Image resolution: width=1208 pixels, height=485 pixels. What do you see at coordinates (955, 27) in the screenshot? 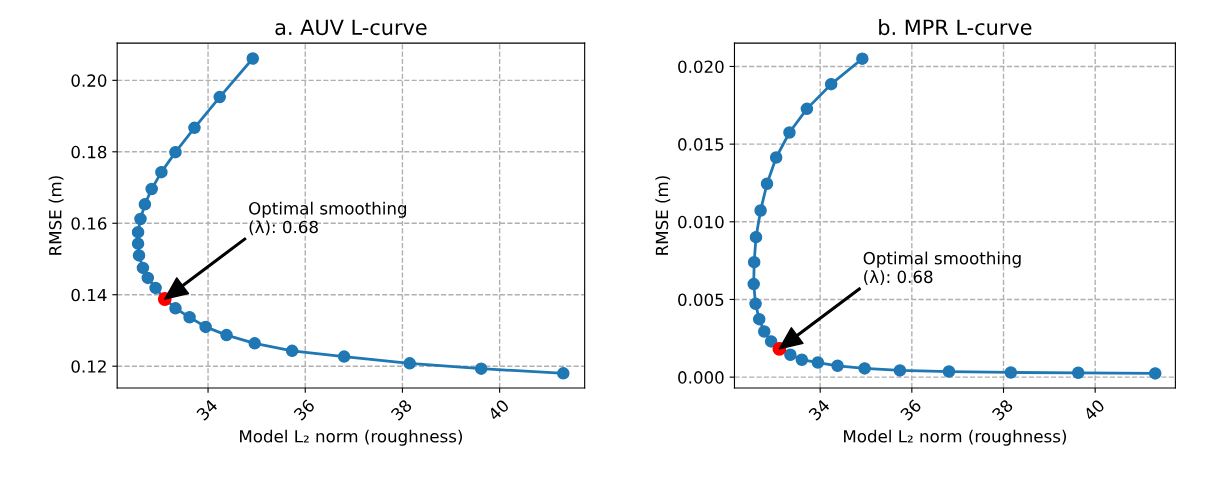
I see `chart-title: b. MPR L-curve` at bounding box center [955, 27].